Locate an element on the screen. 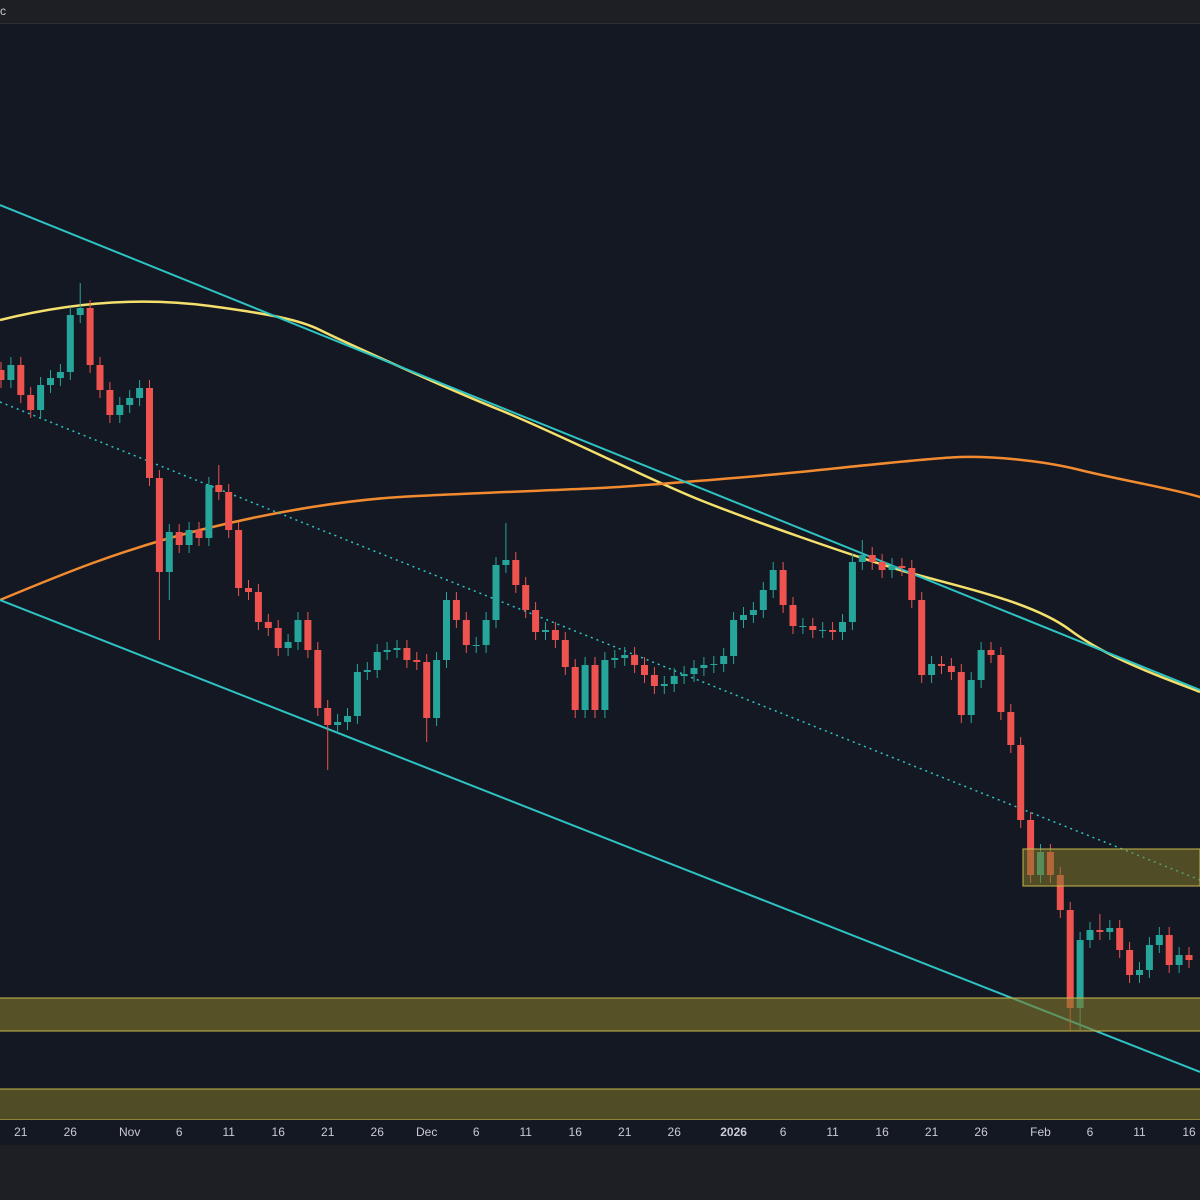 This screenshot has height=1200, width=1200. time-axis is located at coordinates (600, 1132).